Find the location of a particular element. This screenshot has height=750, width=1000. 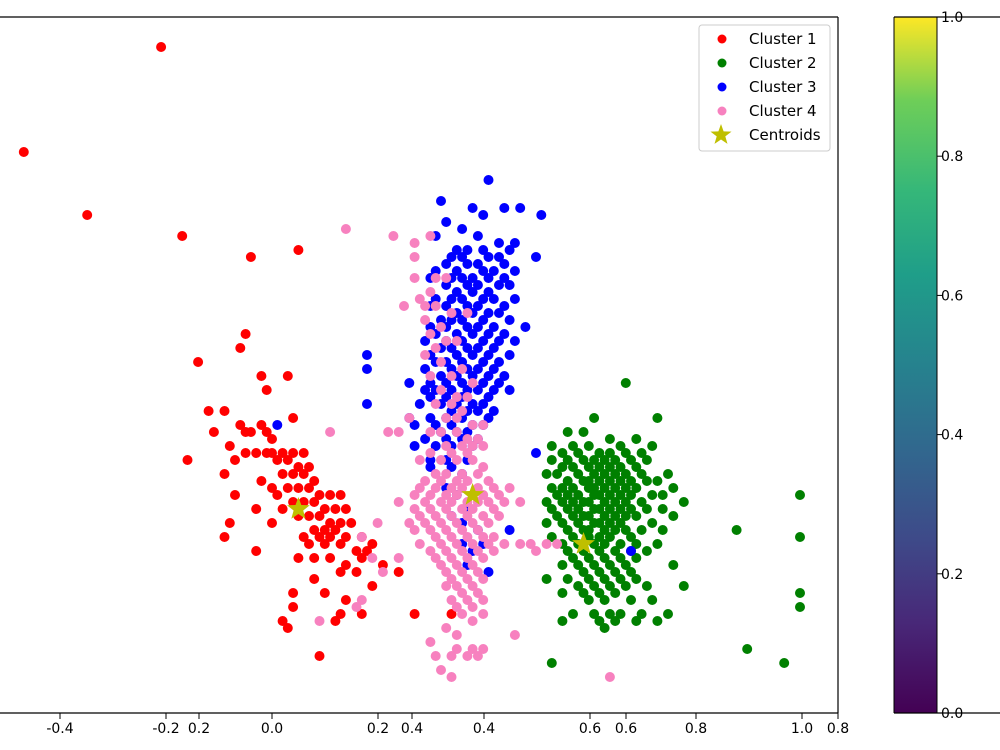

x-tick-label: -0.2 is located at coordinates (165, 729).